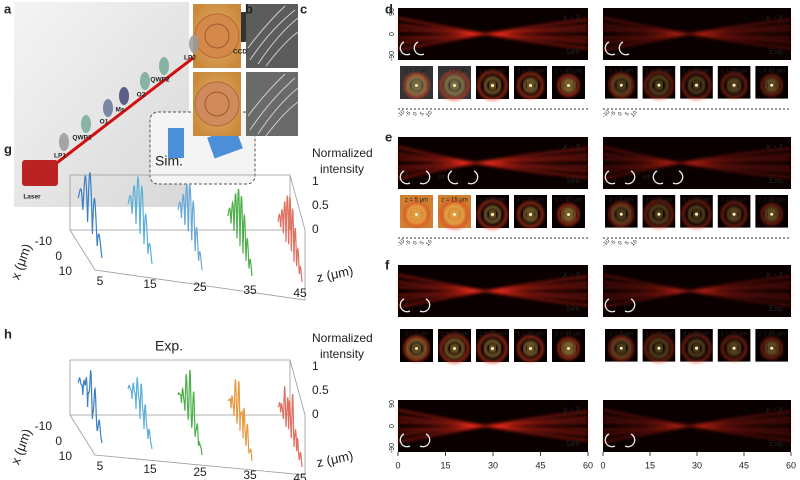 This screenshot has width=800, height=480. Describe the element at coordinates (646, 176) in the screenshot. I see `label: or` at that location.